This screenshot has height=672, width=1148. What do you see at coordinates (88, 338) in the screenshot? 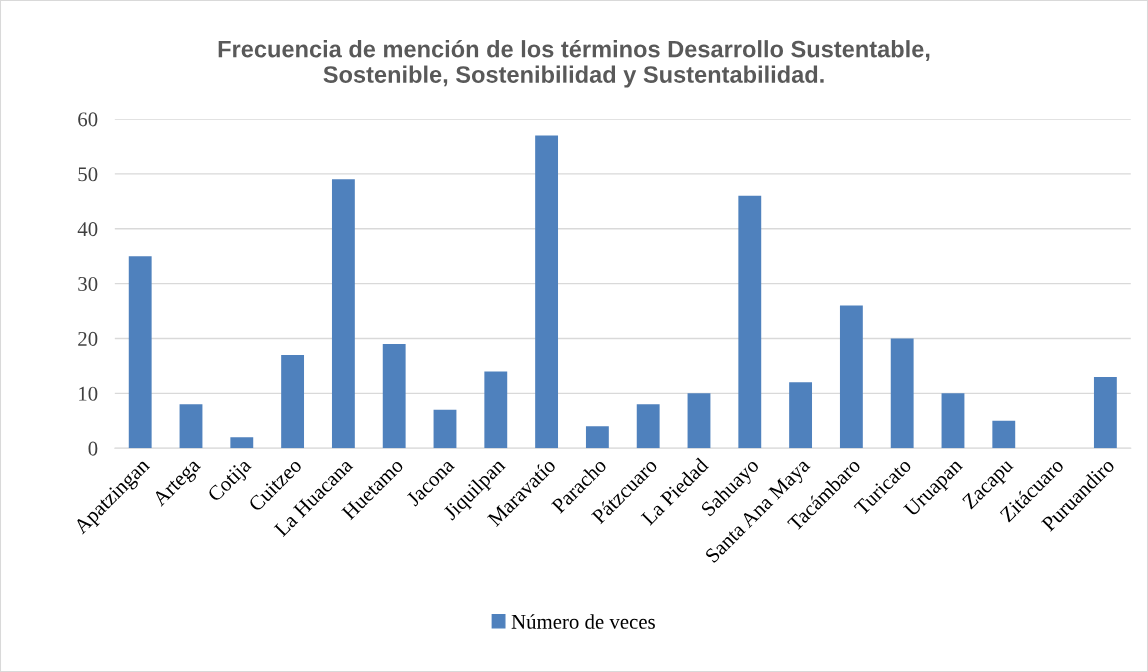
I see `y-tick-label: 20` at bounding box center [88, 338].